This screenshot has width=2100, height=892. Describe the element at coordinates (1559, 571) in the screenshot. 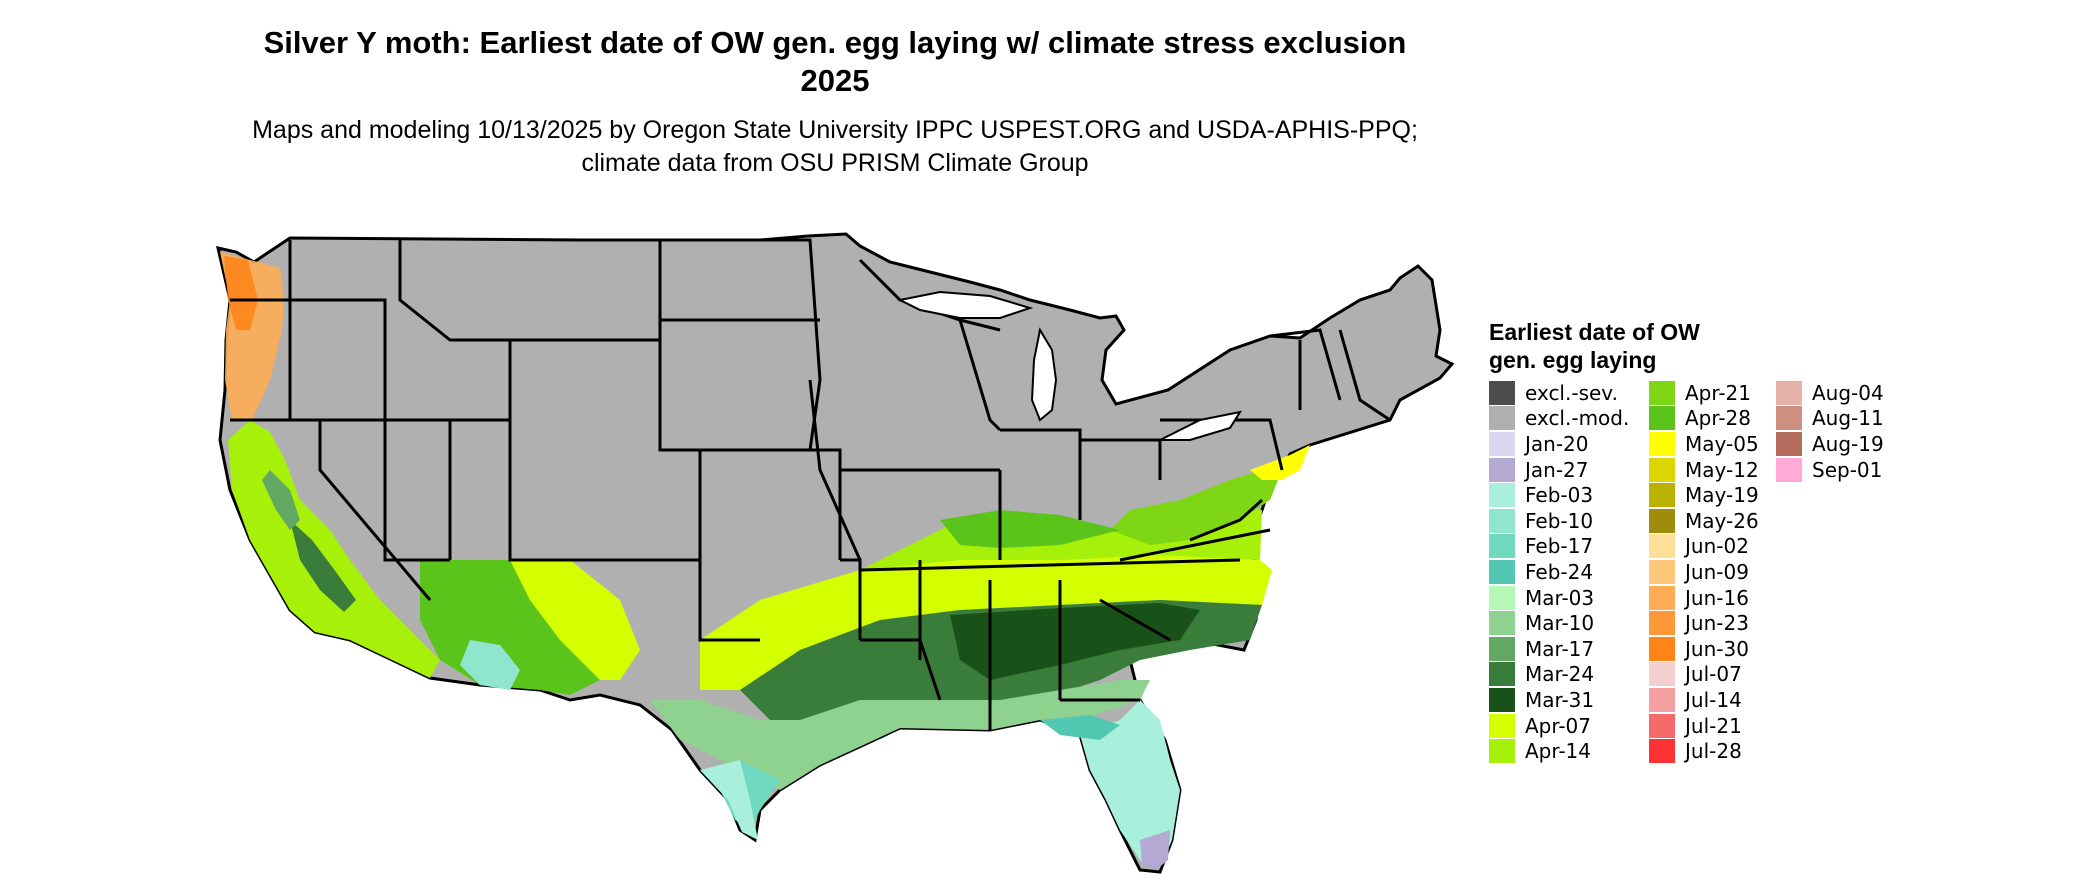

I see `legend-label: Feb-24` at that location.